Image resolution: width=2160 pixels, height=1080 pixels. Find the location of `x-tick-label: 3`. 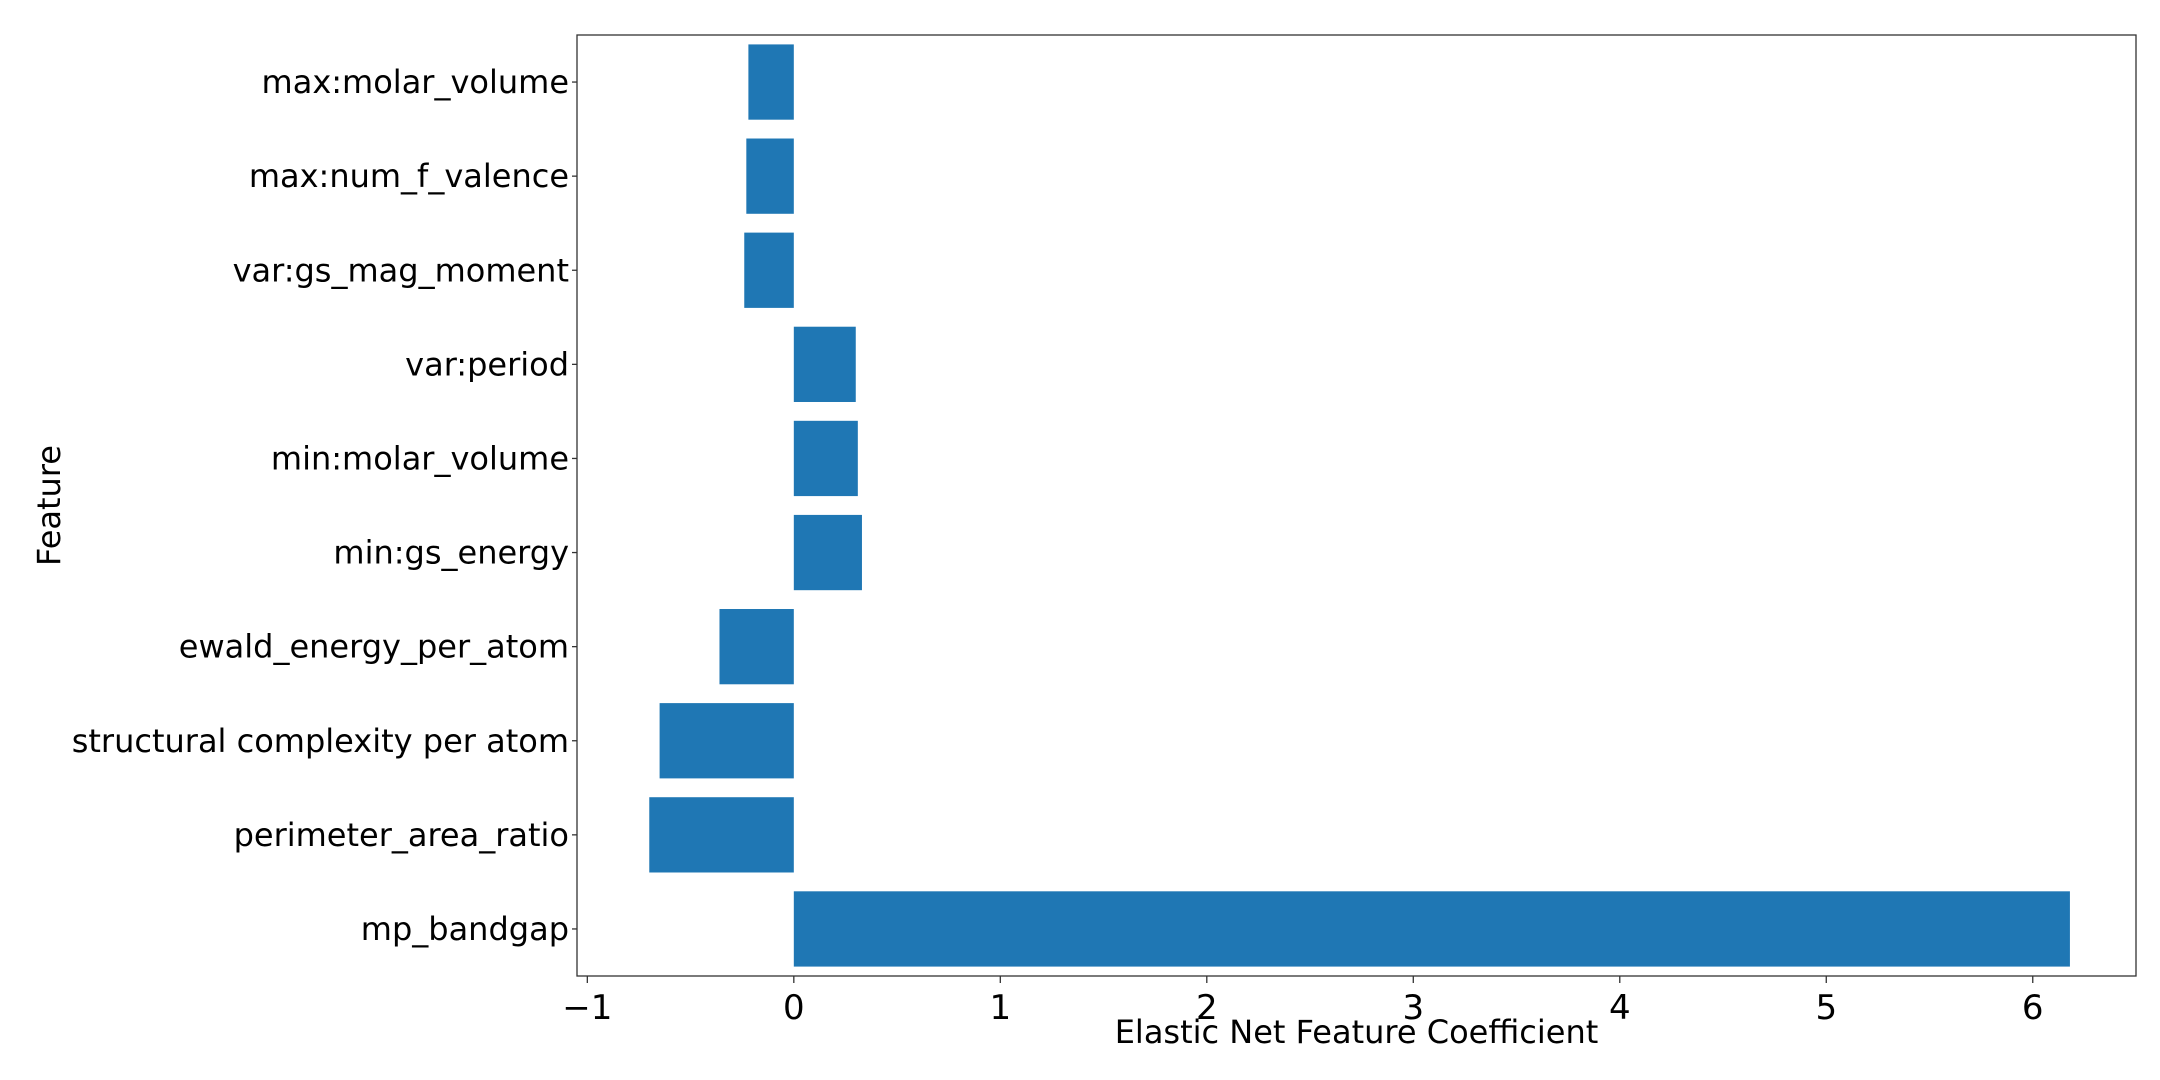

x-tick-label: 3 is located at coordinates (1413, 1008).